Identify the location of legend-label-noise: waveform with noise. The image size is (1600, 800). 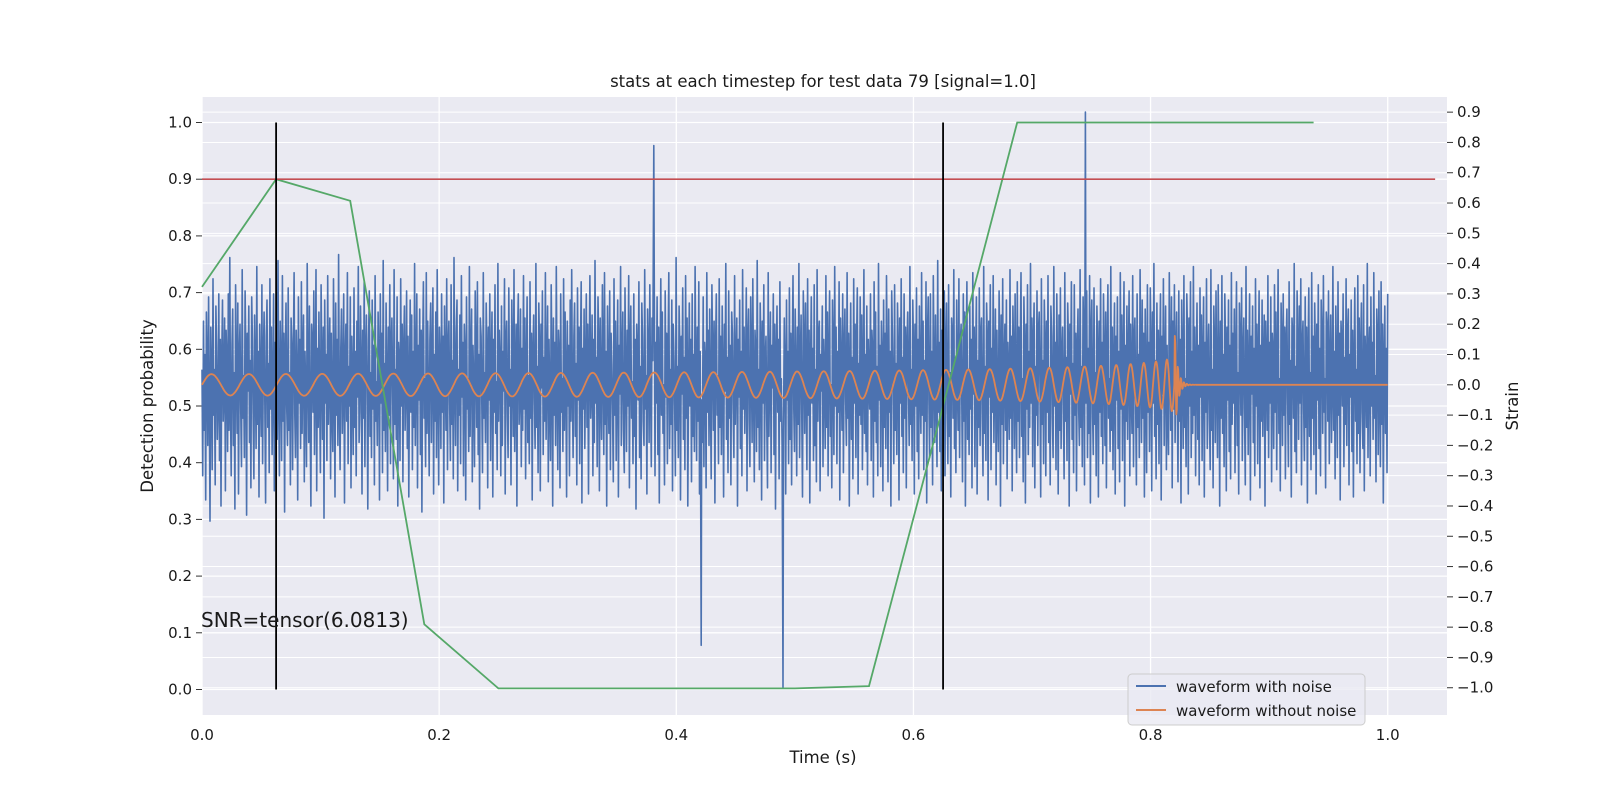
(1254, 687).